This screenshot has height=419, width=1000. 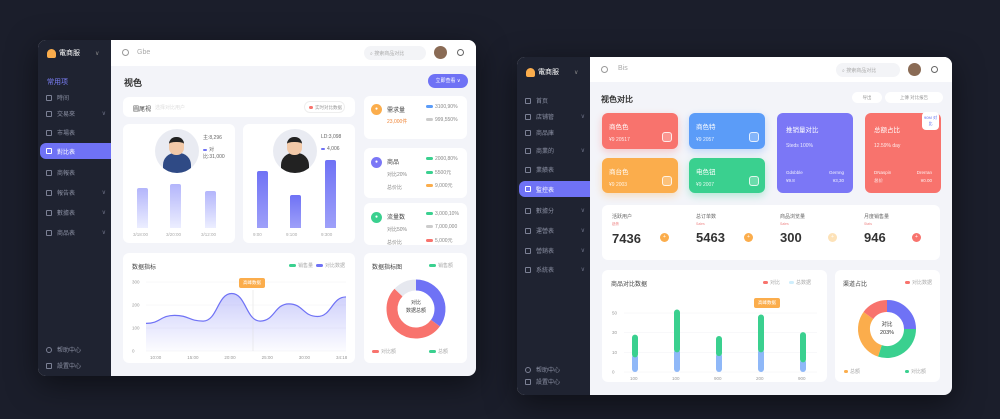 What do you see at coordinates (397, 230) in the screenshot?
I see `card-sub: 对比50%` at bounding box center [397, 230].